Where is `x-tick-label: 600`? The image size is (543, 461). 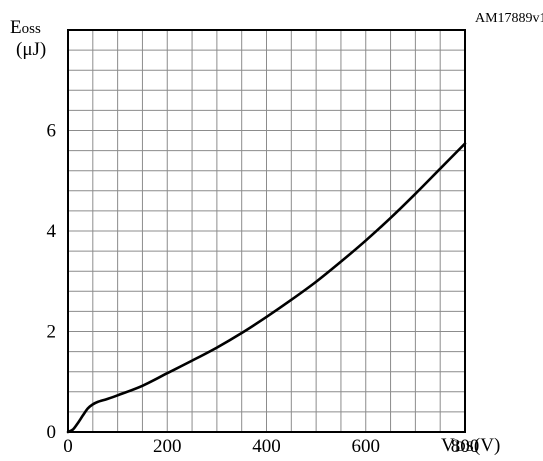
x-tick-label: 600 is located at coordinates (366, 446).